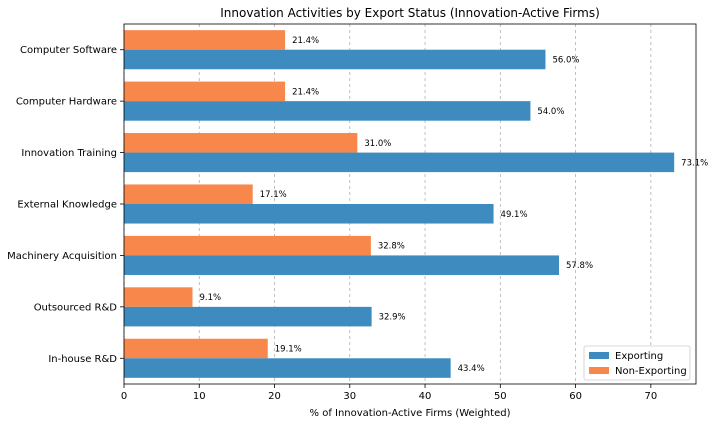 The height and width of the screenshot is (424, 712). I want to click on category-label: Outsourced R&D, so click(76, 307).